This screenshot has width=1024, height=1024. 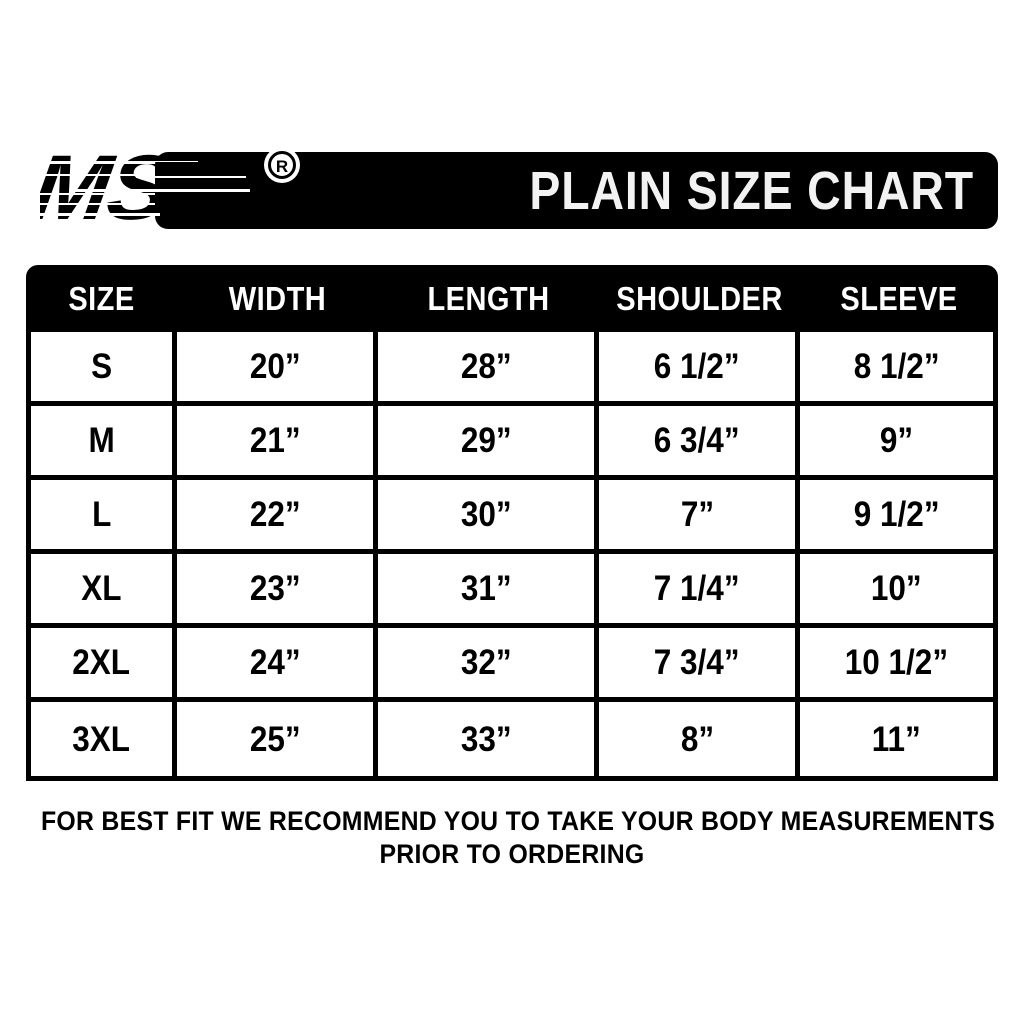 I want to click on footer-line-2: PRIOR TO ORDERING, so click(x=512, y=854).